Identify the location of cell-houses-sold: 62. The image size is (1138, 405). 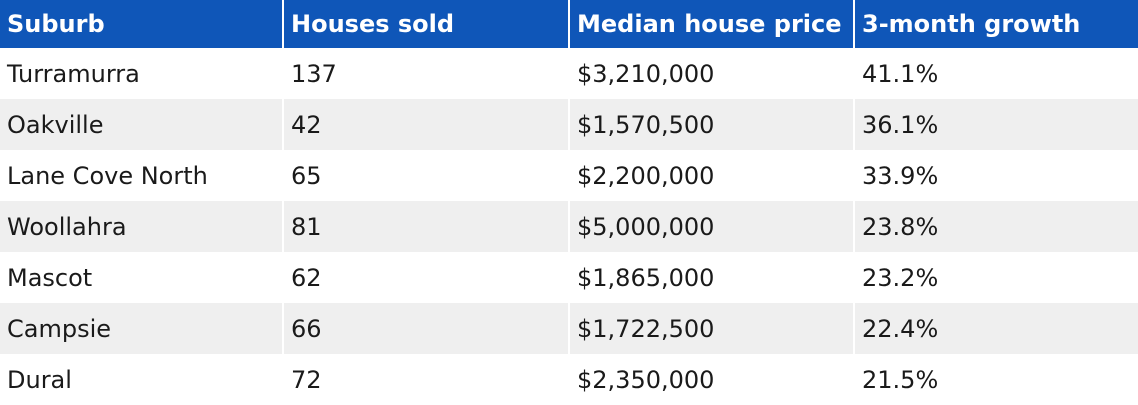
(426, 277).